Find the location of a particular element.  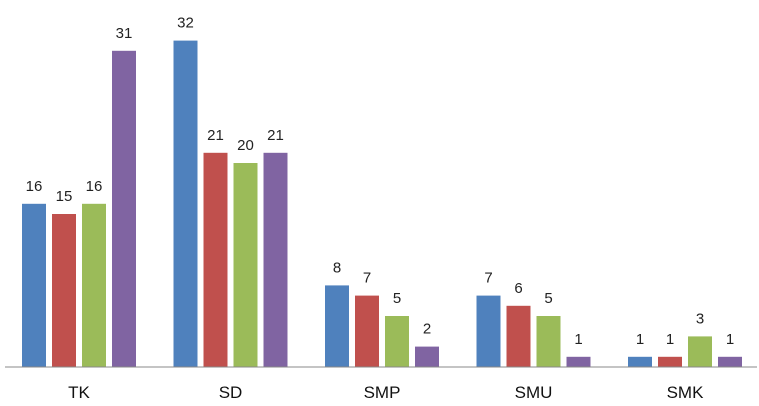

value-label-smu-series-3: 5 is located at coordinates (548, 298).